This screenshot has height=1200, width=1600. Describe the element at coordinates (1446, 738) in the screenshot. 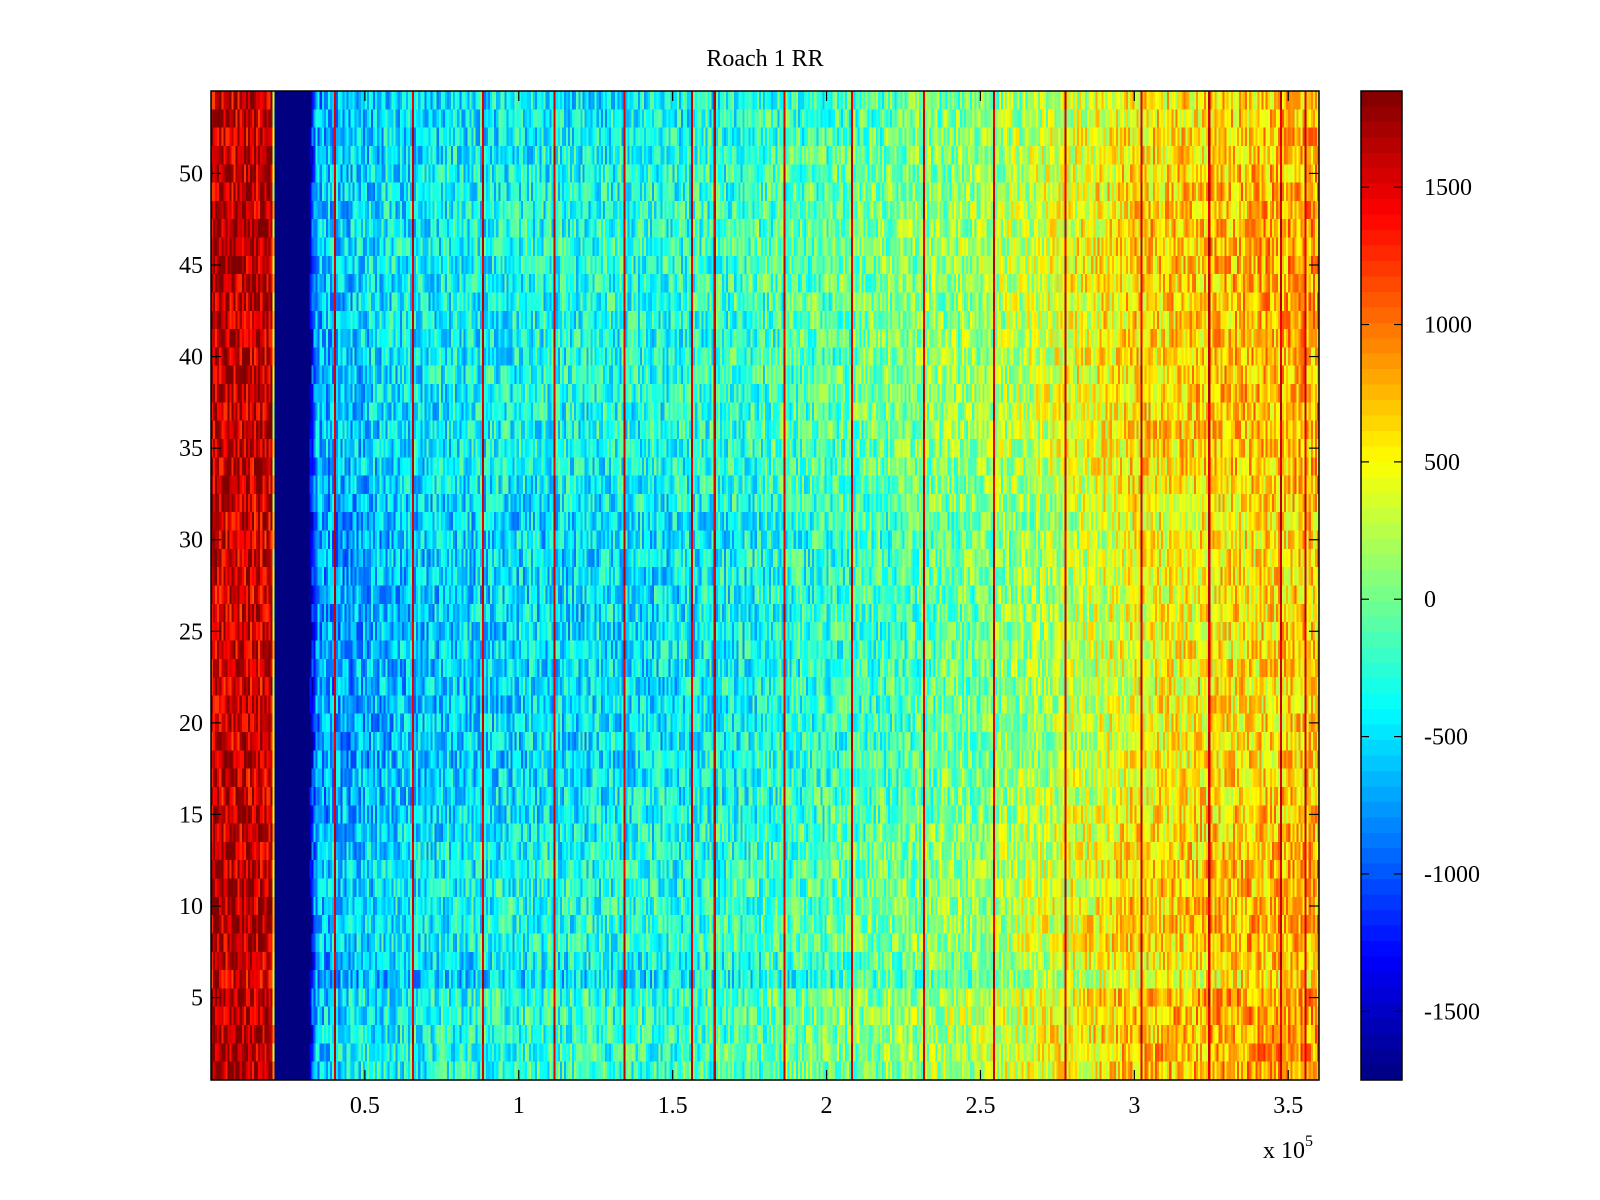

I see `colorbar-tick-label: -500` at that location.